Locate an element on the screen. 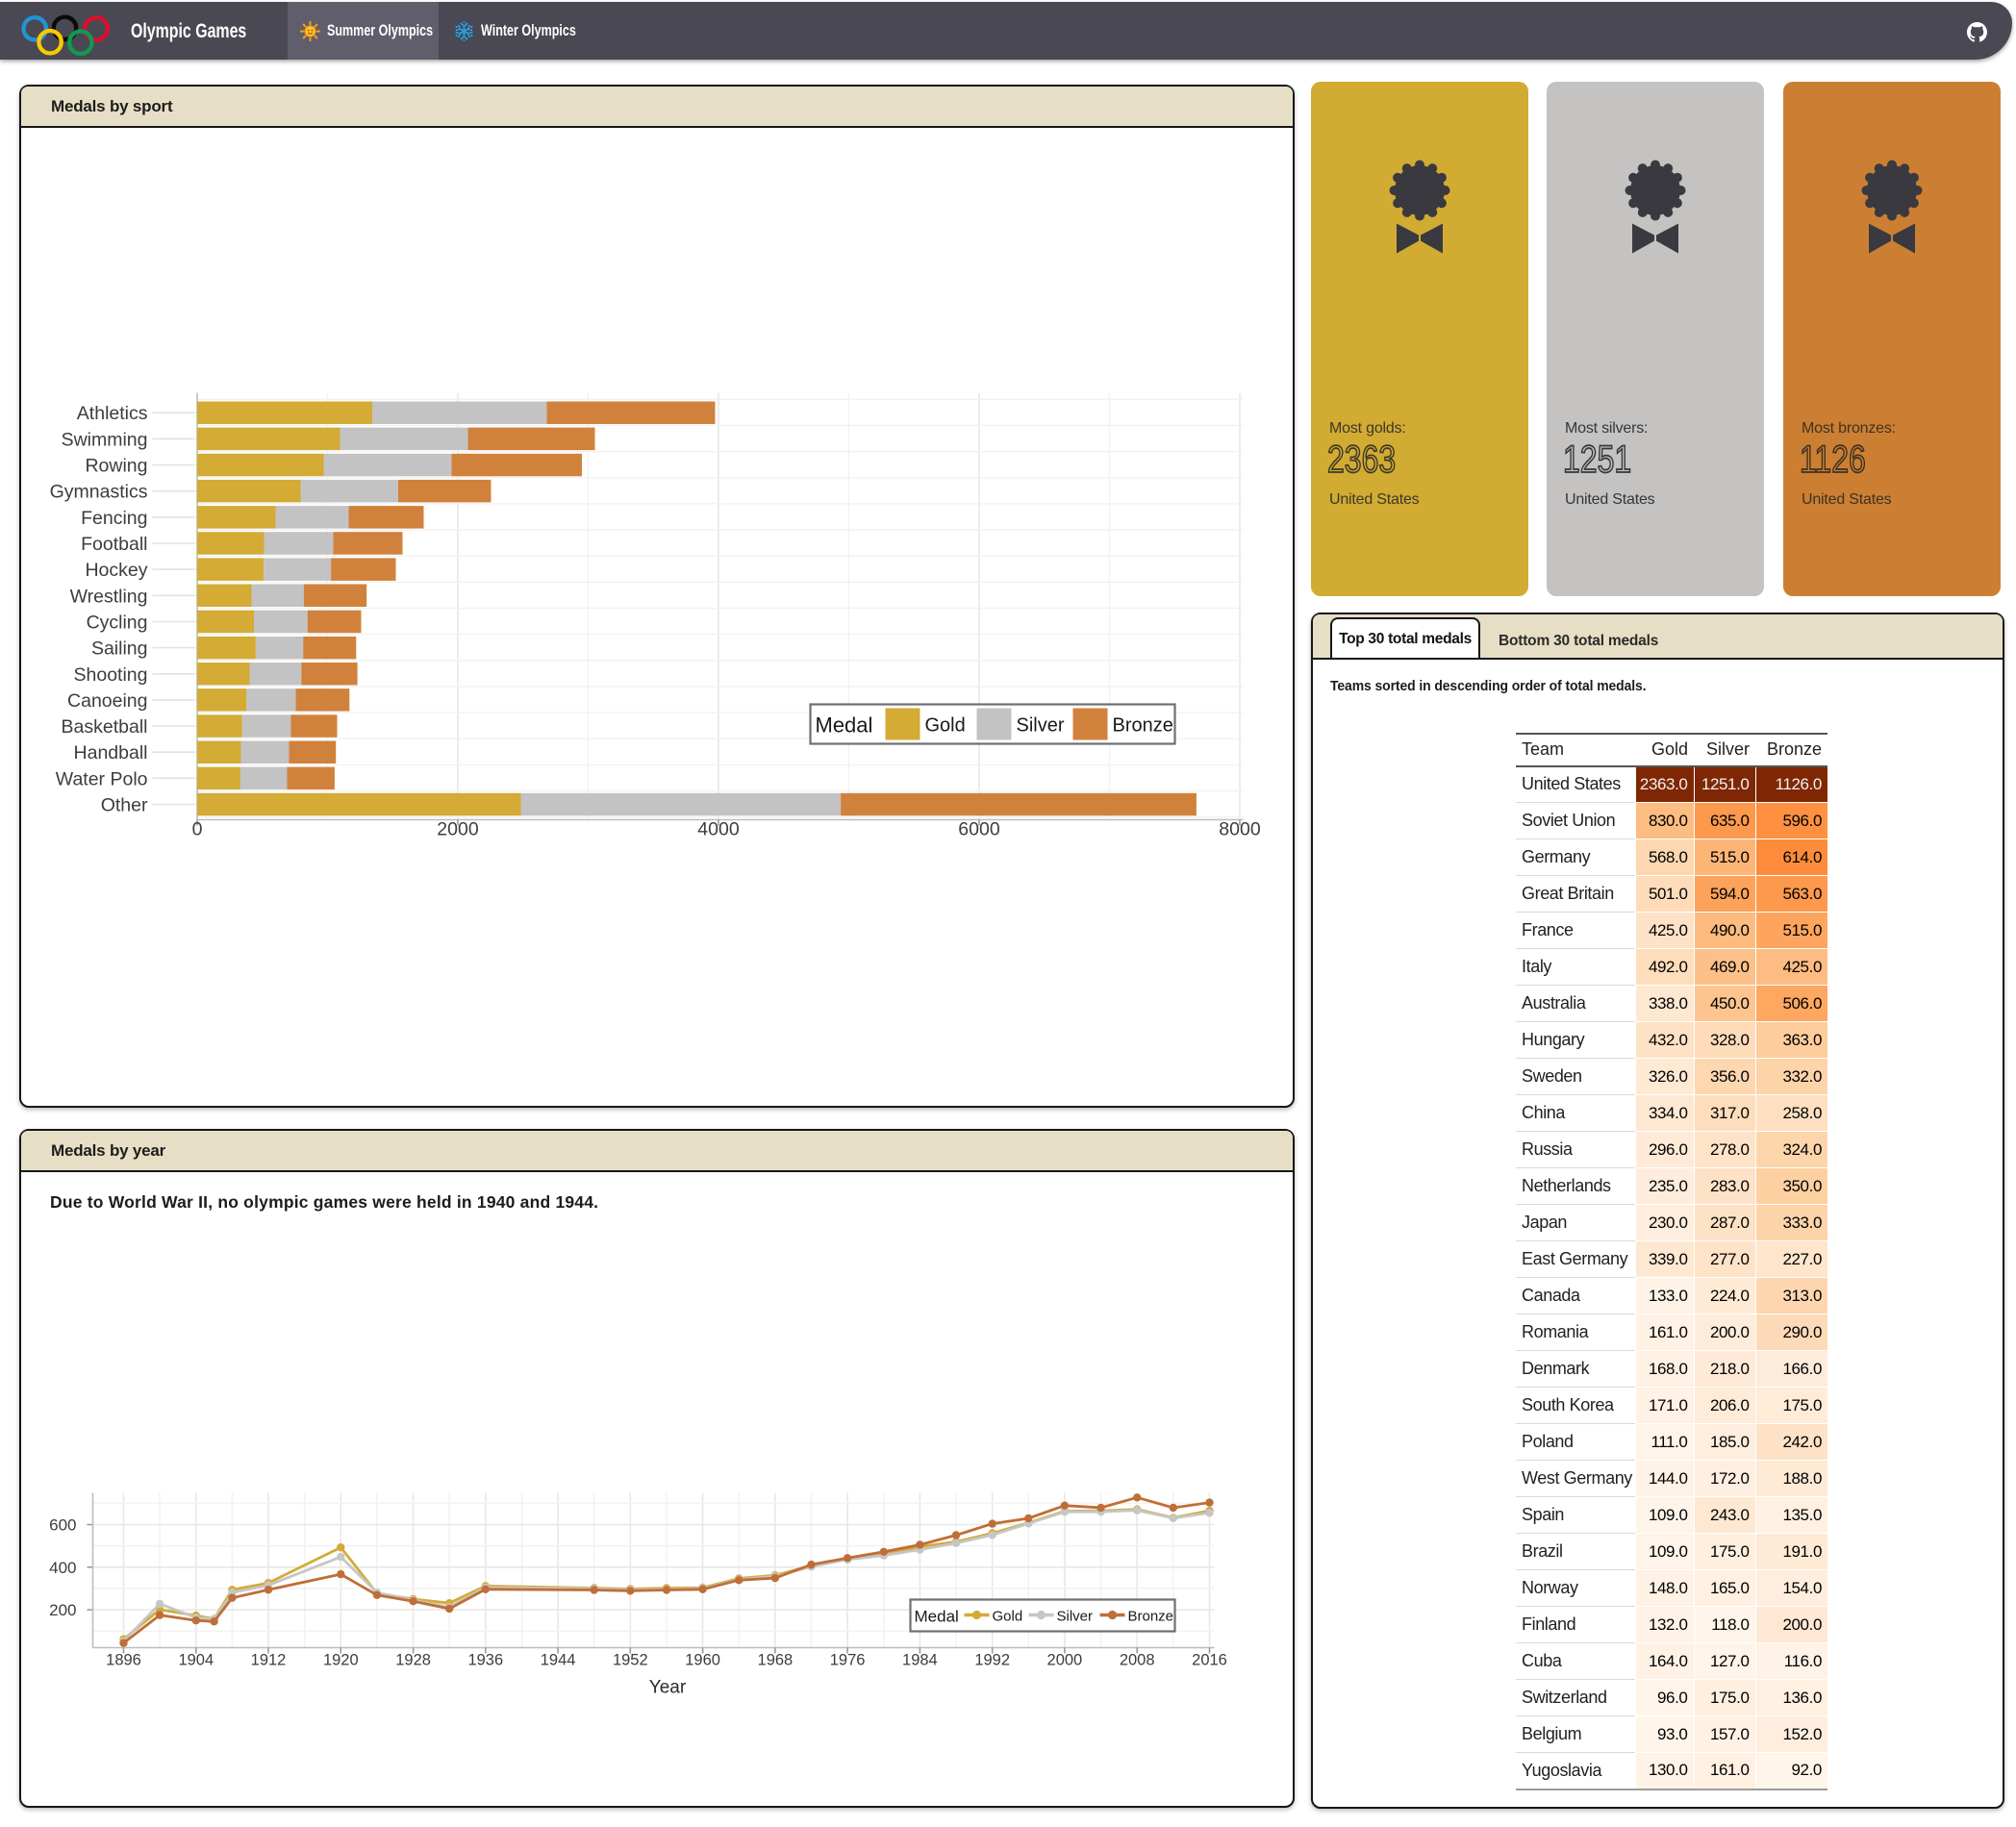  svg-text: 8000 is located at coordinates (1240, 828).